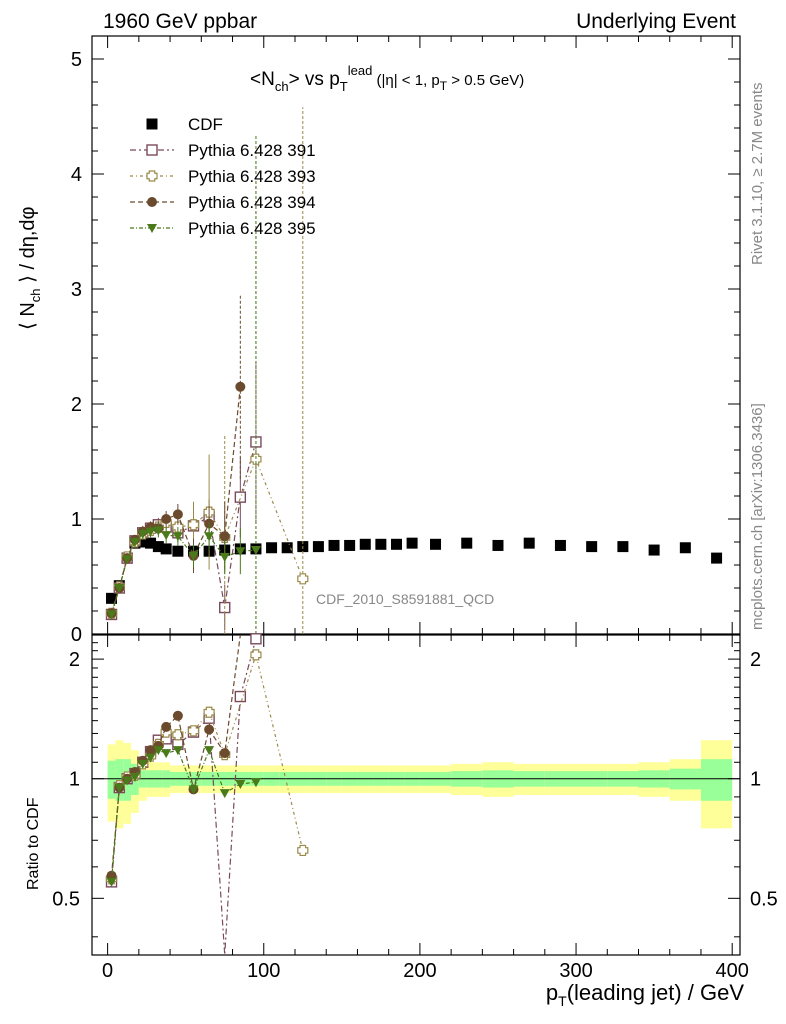 Image resolution: width=786 pixels, height=1024 pixels. Describe the element at coordinates (575, 971) in the screenshot. I see `x-tick-label: 300` at that location.